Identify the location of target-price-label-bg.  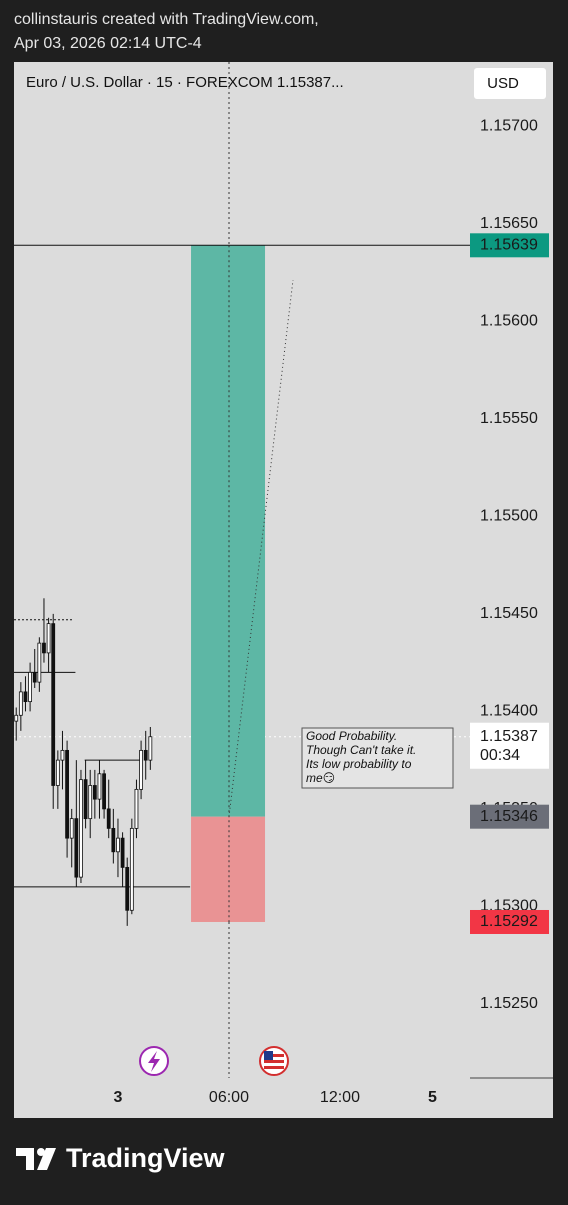
(509, 245).